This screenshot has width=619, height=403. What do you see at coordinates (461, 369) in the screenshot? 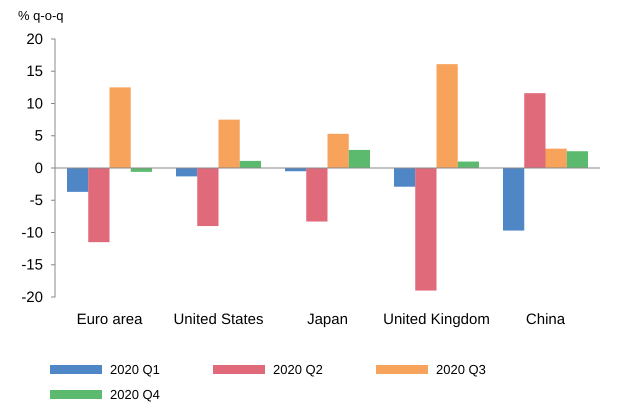
I see `legend-label: 2020 Q3` at bounding box center [461, 369].